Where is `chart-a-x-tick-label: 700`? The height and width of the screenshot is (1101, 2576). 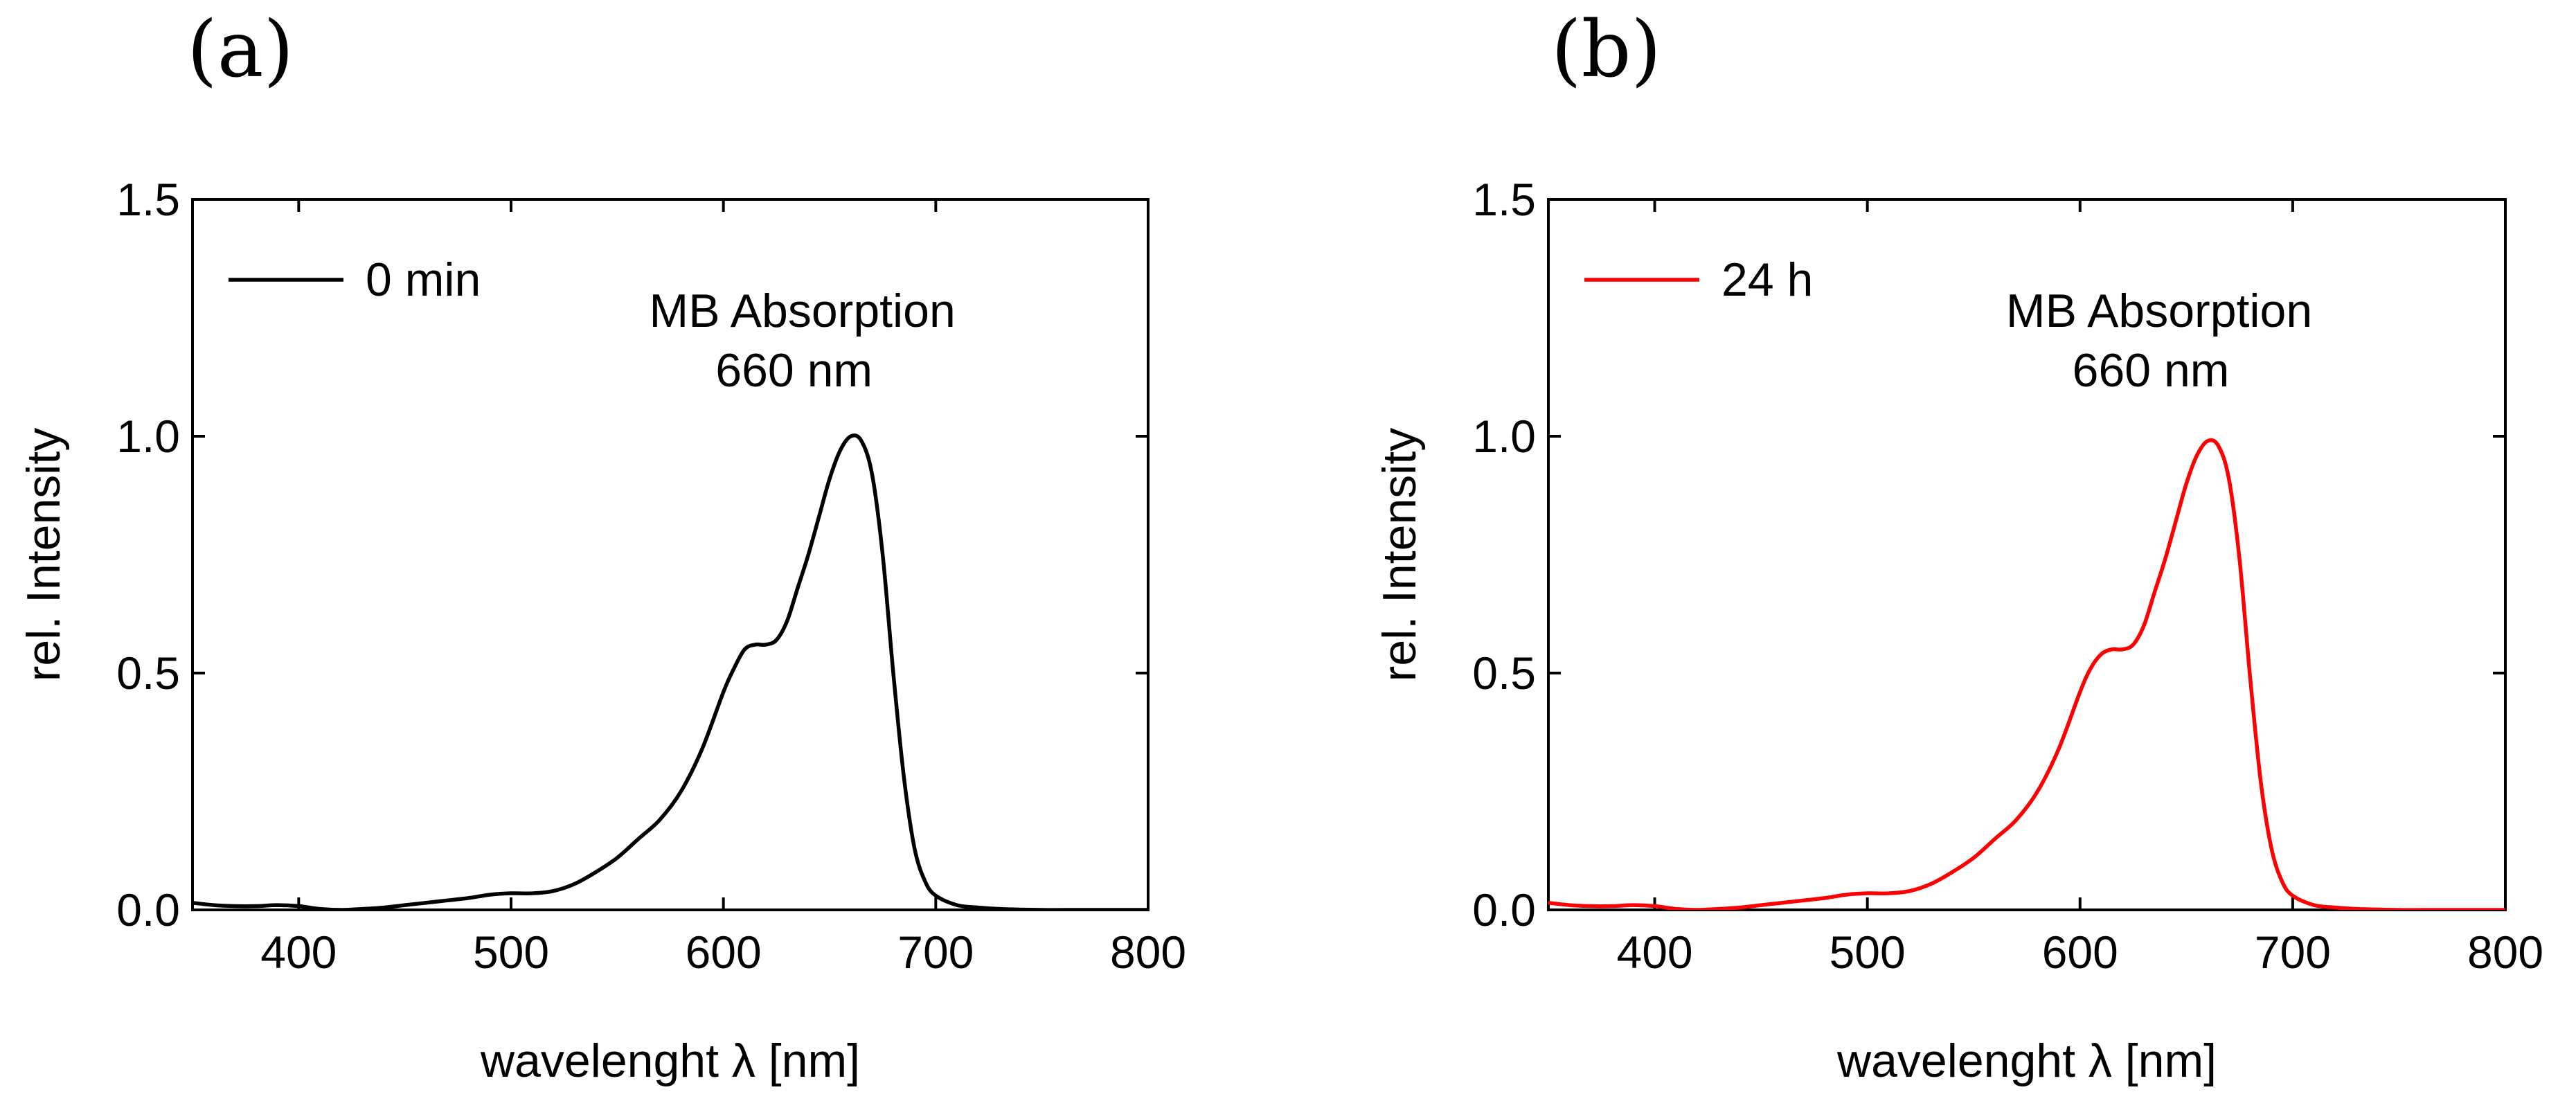 chart-a-x-tick-label: 700 is located at coordinates (935, 952).